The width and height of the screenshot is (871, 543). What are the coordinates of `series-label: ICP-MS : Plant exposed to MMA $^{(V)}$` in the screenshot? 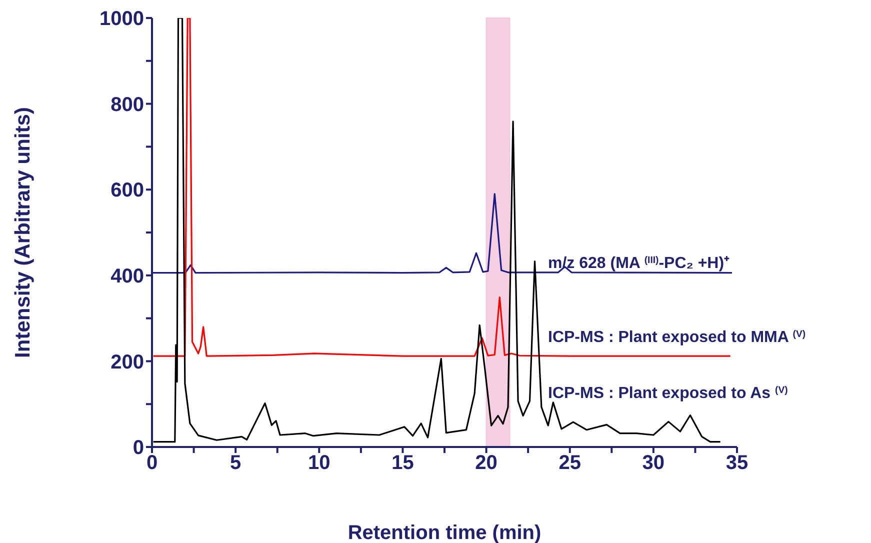 It's located at (677, 337).